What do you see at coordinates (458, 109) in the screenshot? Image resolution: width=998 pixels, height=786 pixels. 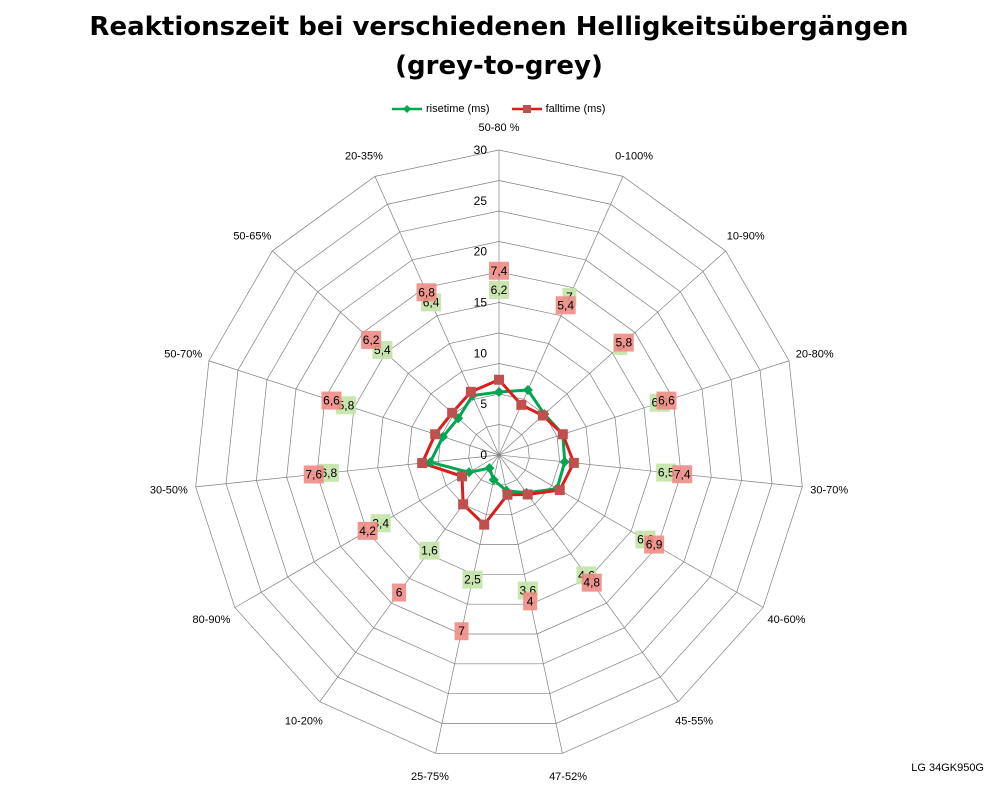 I see `legend-risetime-label: risetime (ms)` at bounding box center [458, 109].